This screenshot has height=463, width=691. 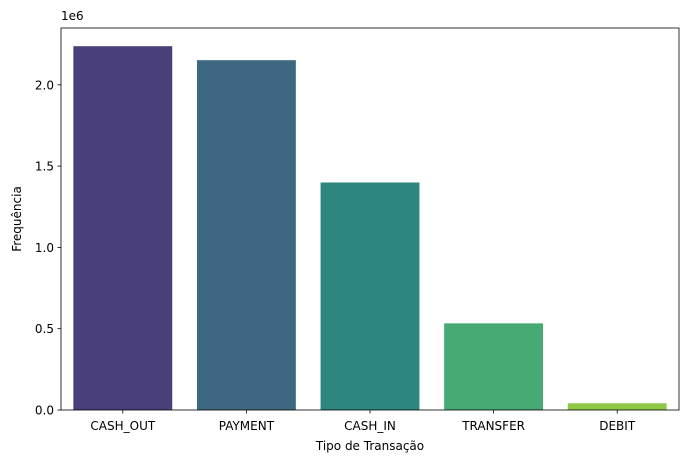 I want to click on x-tick-label: TRANSFER, so click(x=493, y=426).